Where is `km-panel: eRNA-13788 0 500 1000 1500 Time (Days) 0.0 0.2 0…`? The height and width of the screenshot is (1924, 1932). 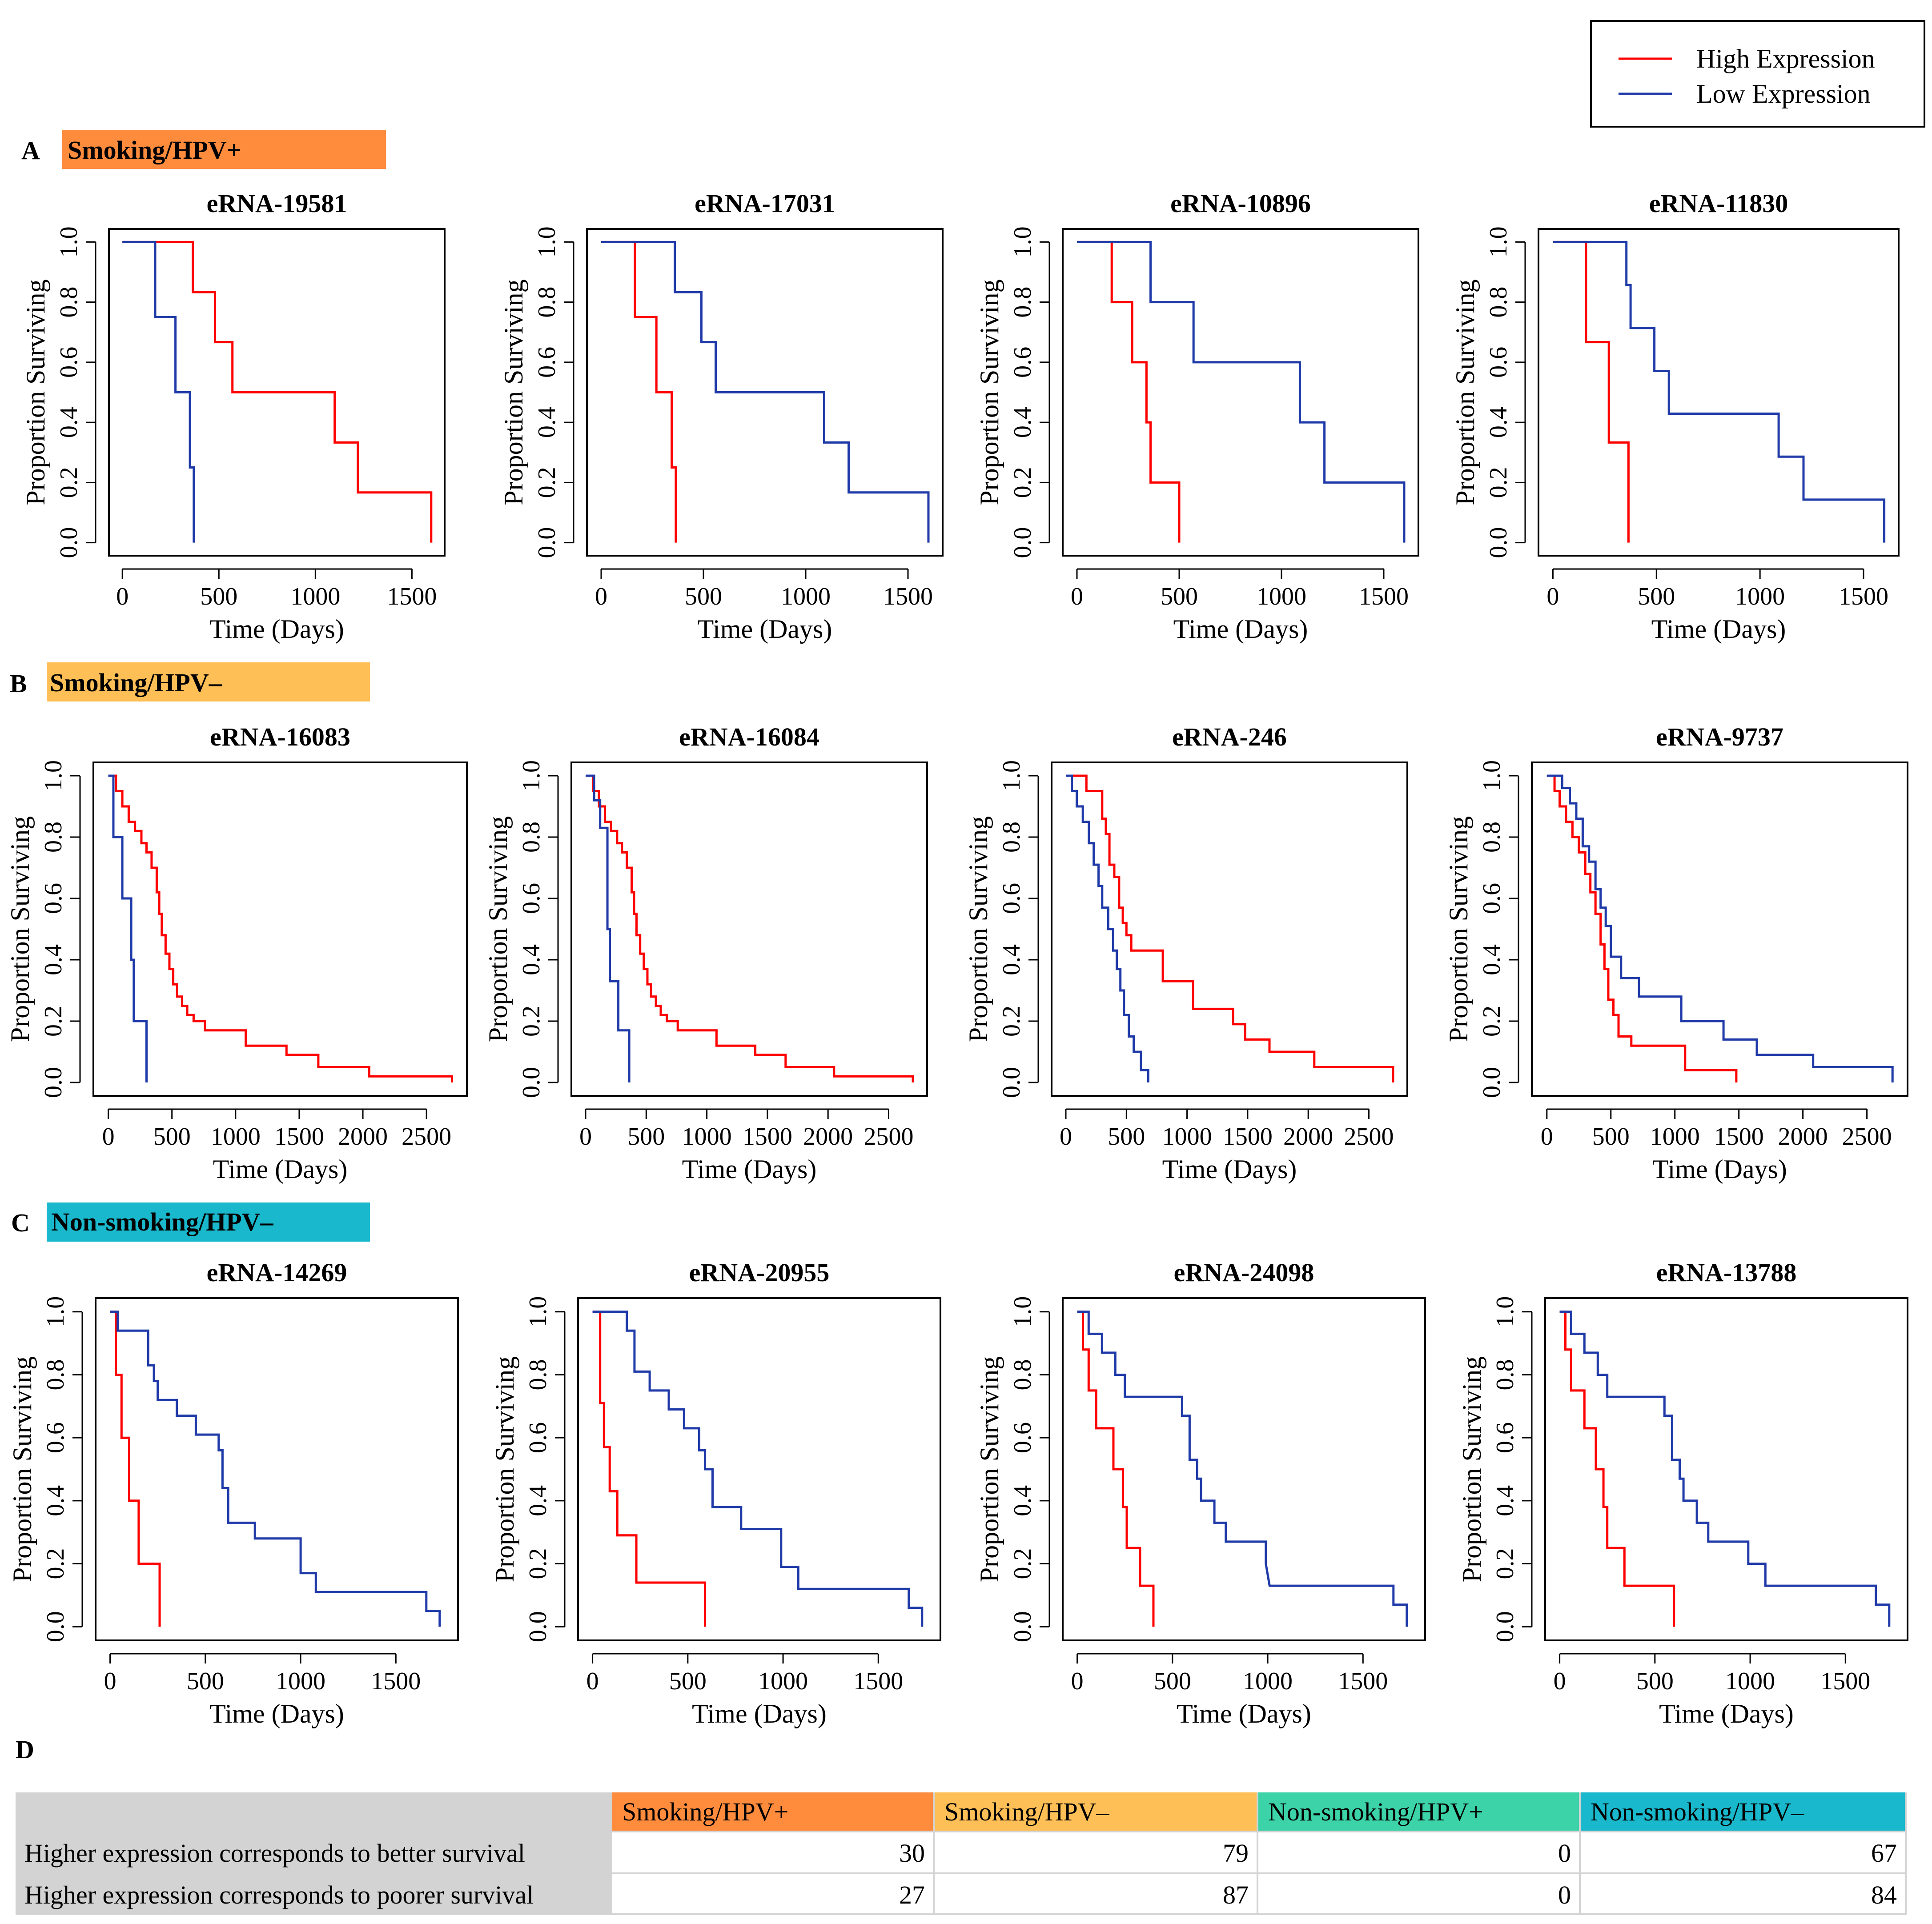 km-panel: eRNA-13788 0 500 1000 1500 Time (Days) 0.0 0.2 0… is located at coordinates (1682, 1493).